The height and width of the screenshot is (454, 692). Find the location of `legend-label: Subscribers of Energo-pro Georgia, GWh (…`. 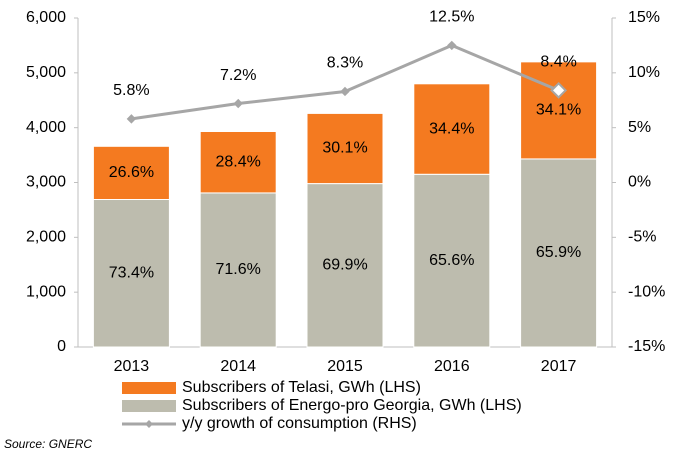

legend-label: Subscribers of Energo-pro Georgia, GWh (… is located at coordinates (352, 405).